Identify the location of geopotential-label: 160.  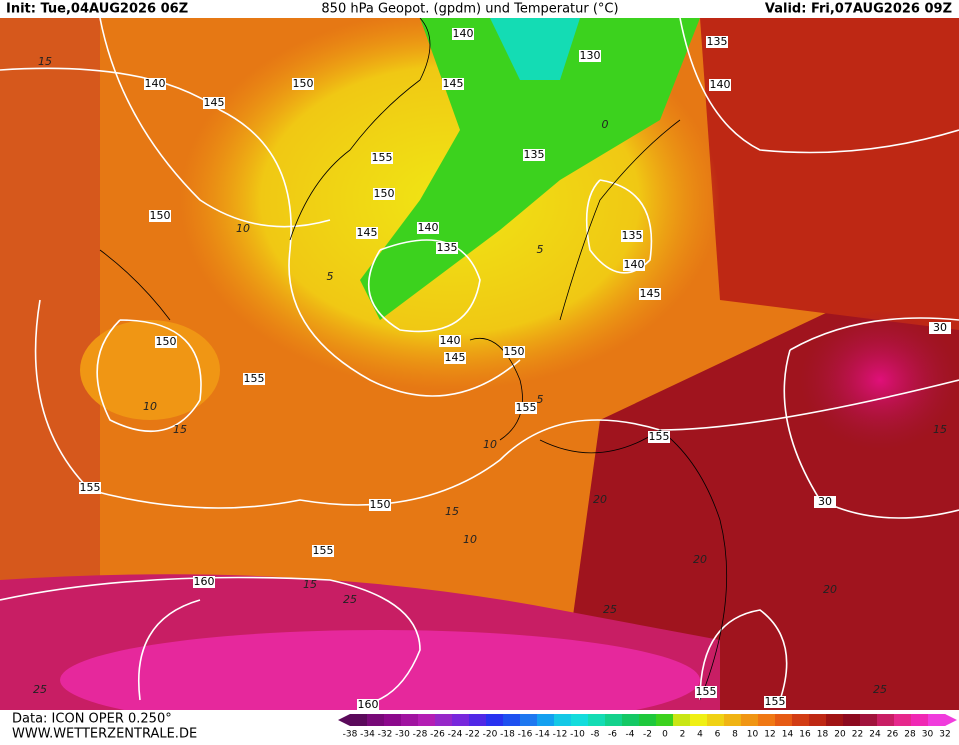
(204, 581).